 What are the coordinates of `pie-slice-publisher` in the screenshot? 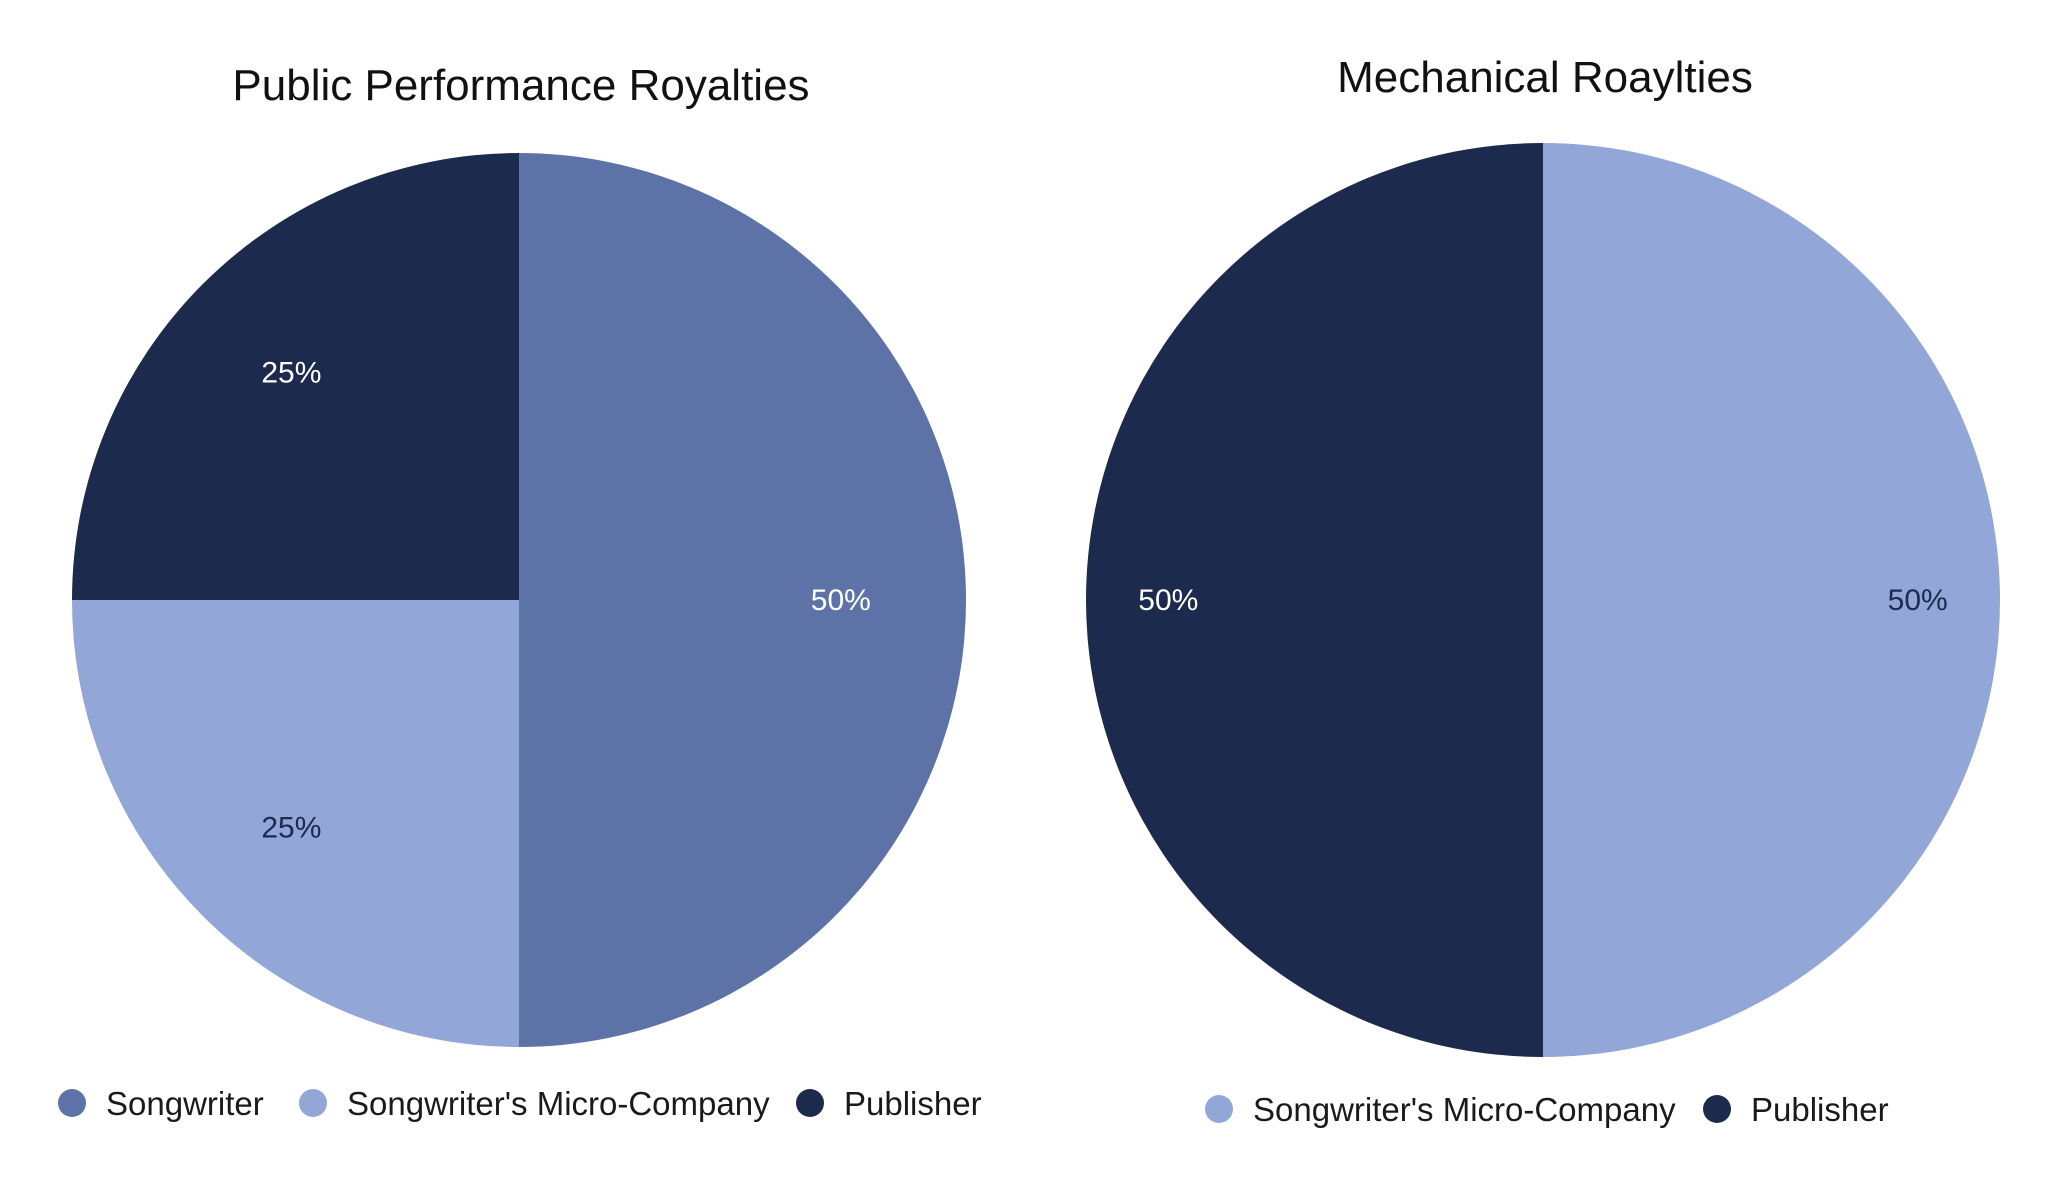 It's located at (295, 376).